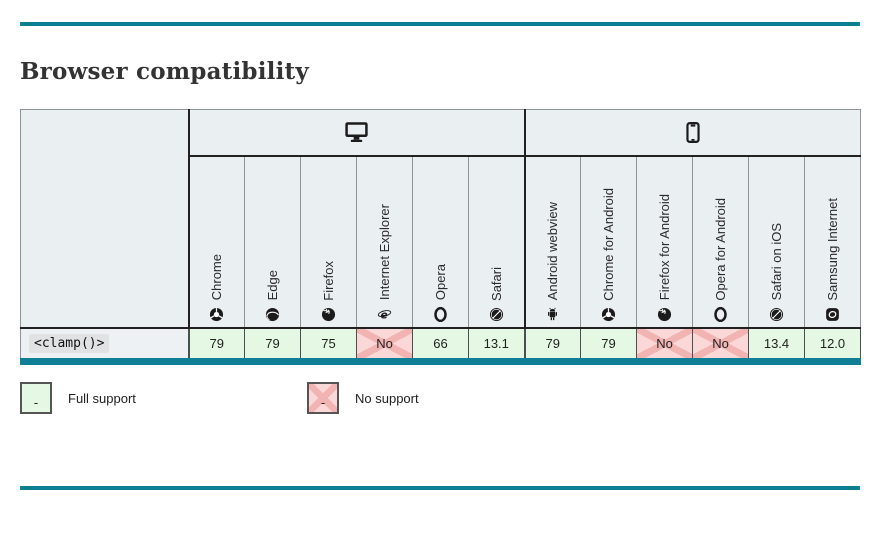 This screenshot has height=535, width=880. Describe the element at coordinates (36, 398) in the screenshot. I see `full-support-swatch: -` at that location.